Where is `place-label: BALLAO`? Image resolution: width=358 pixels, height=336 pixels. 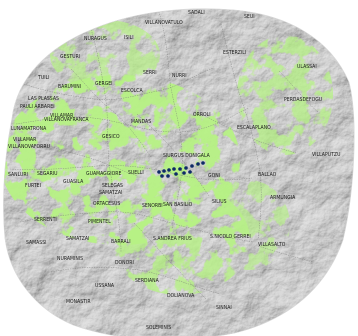 place-label: BALLAO is located at coordinates (267, 175).